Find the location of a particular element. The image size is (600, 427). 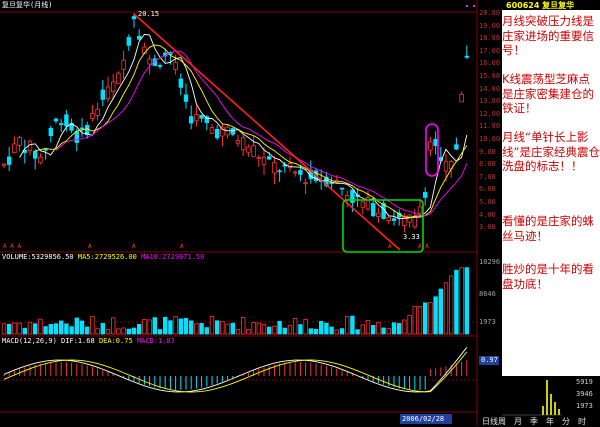

price-axis-label: 9.00 is located at coordinates (487, 151).